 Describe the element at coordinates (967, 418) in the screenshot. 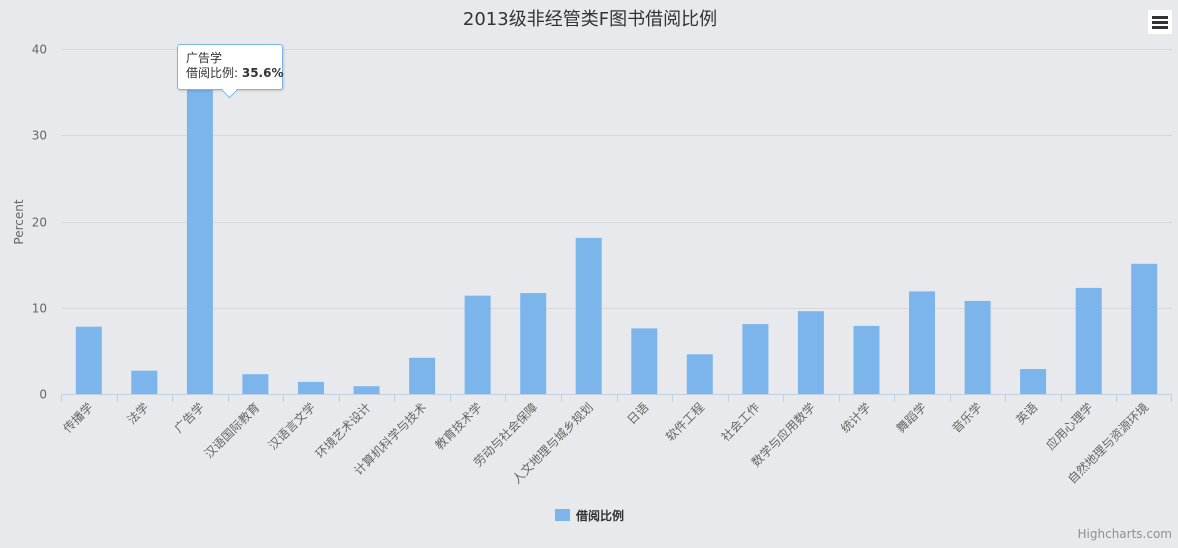

I see `x-tick-label: 音乐学` at that location.